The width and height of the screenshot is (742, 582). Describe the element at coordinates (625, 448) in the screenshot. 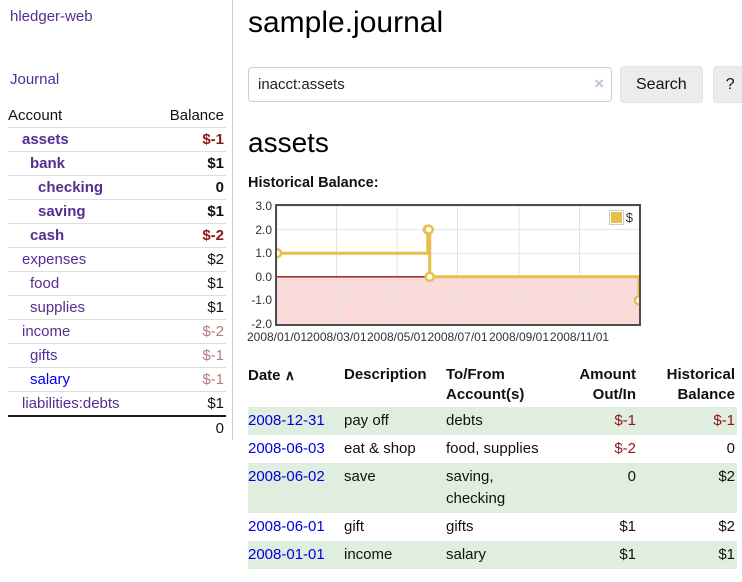

I see `transaction-amount: $-2` at that location.